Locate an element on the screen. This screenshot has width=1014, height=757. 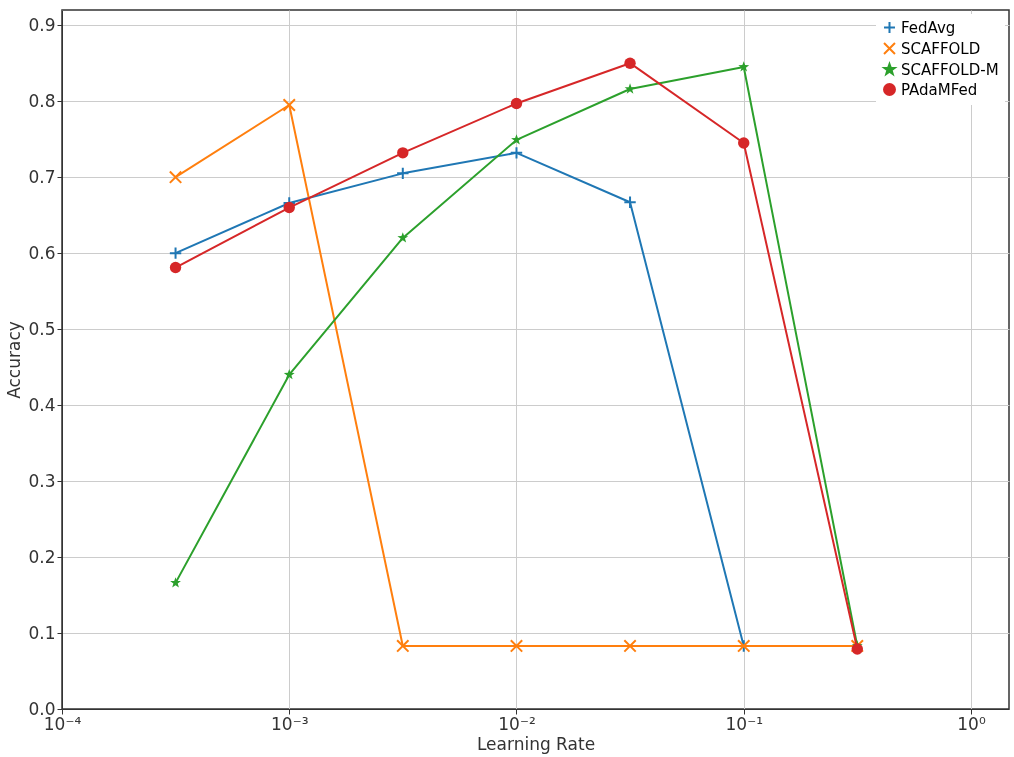
legend-label: FedAvg is located at coordinates (928, 27).